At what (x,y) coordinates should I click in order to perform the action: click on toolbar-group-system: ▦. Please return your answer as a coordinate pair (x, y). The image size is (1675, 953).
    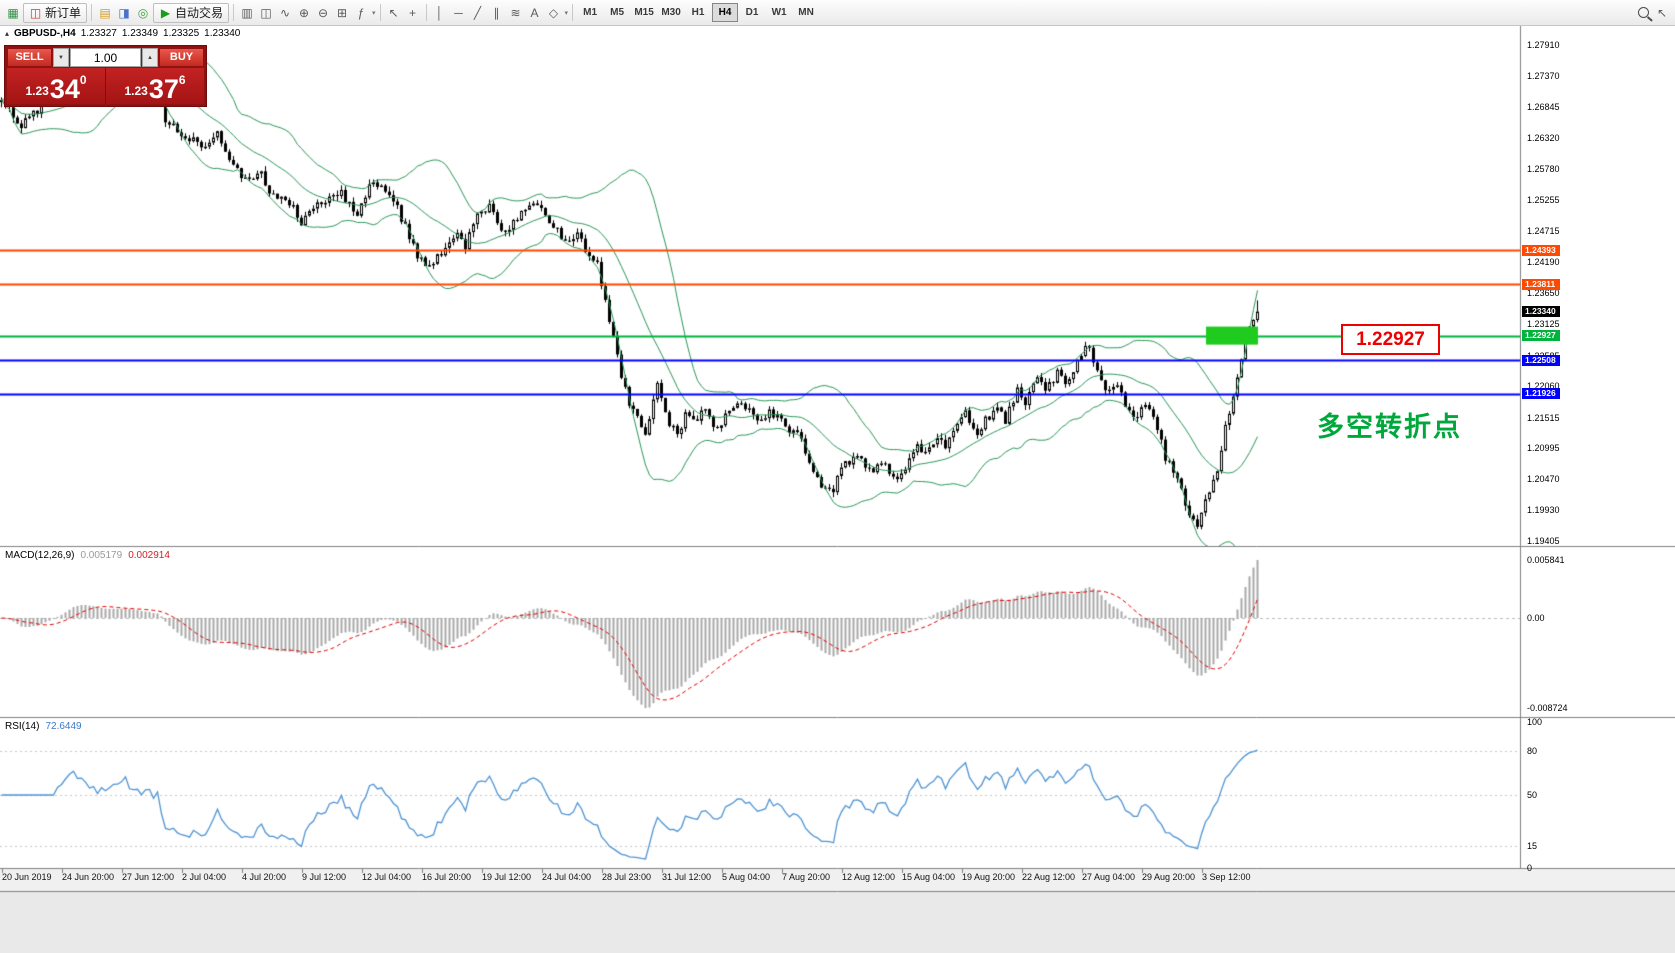
    Looking at the image, I should click on (13, 13).